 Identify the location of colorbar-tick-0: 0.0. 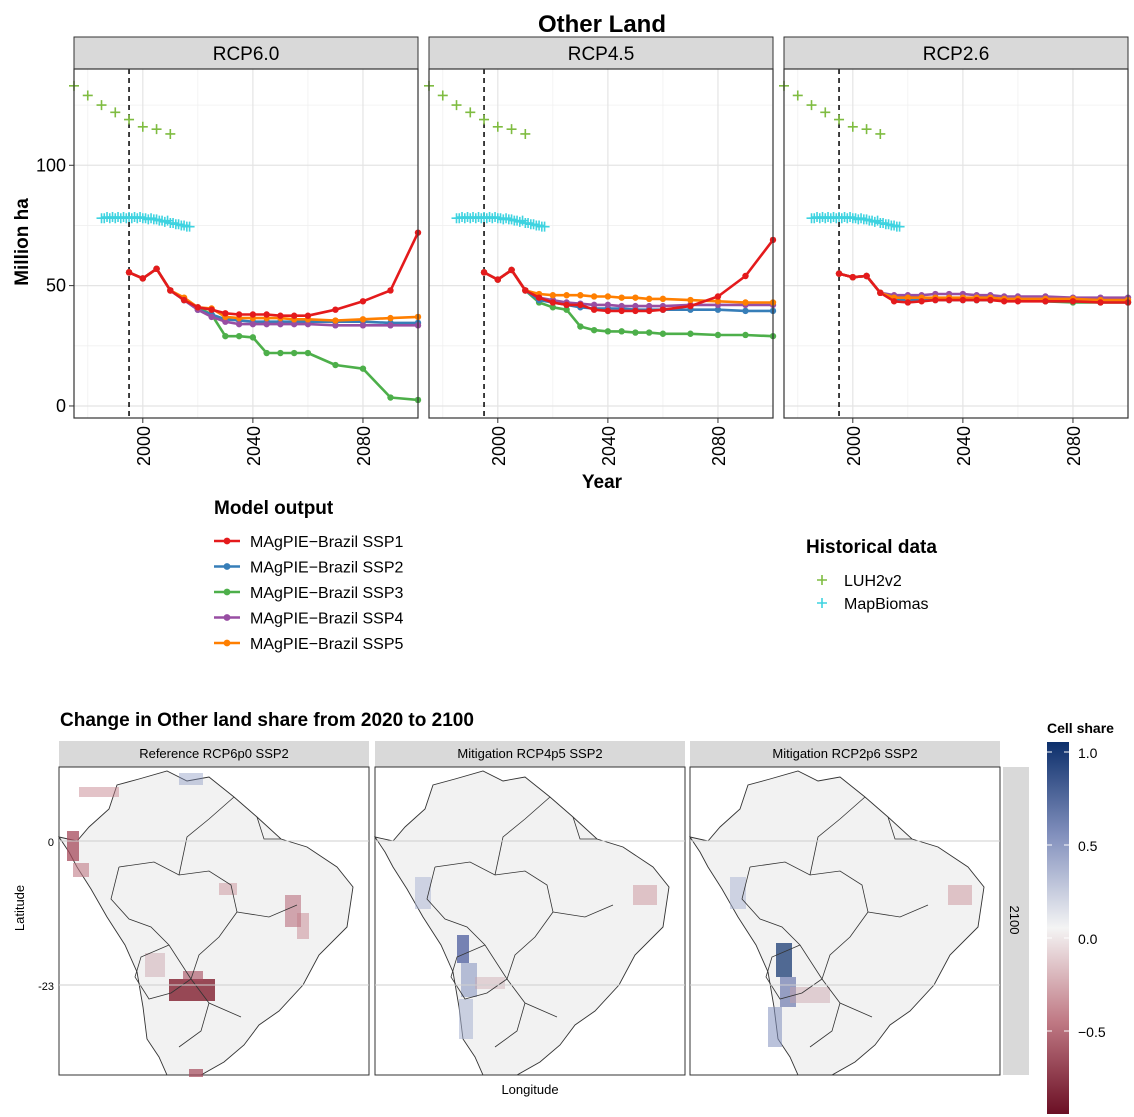
(1088, 939).